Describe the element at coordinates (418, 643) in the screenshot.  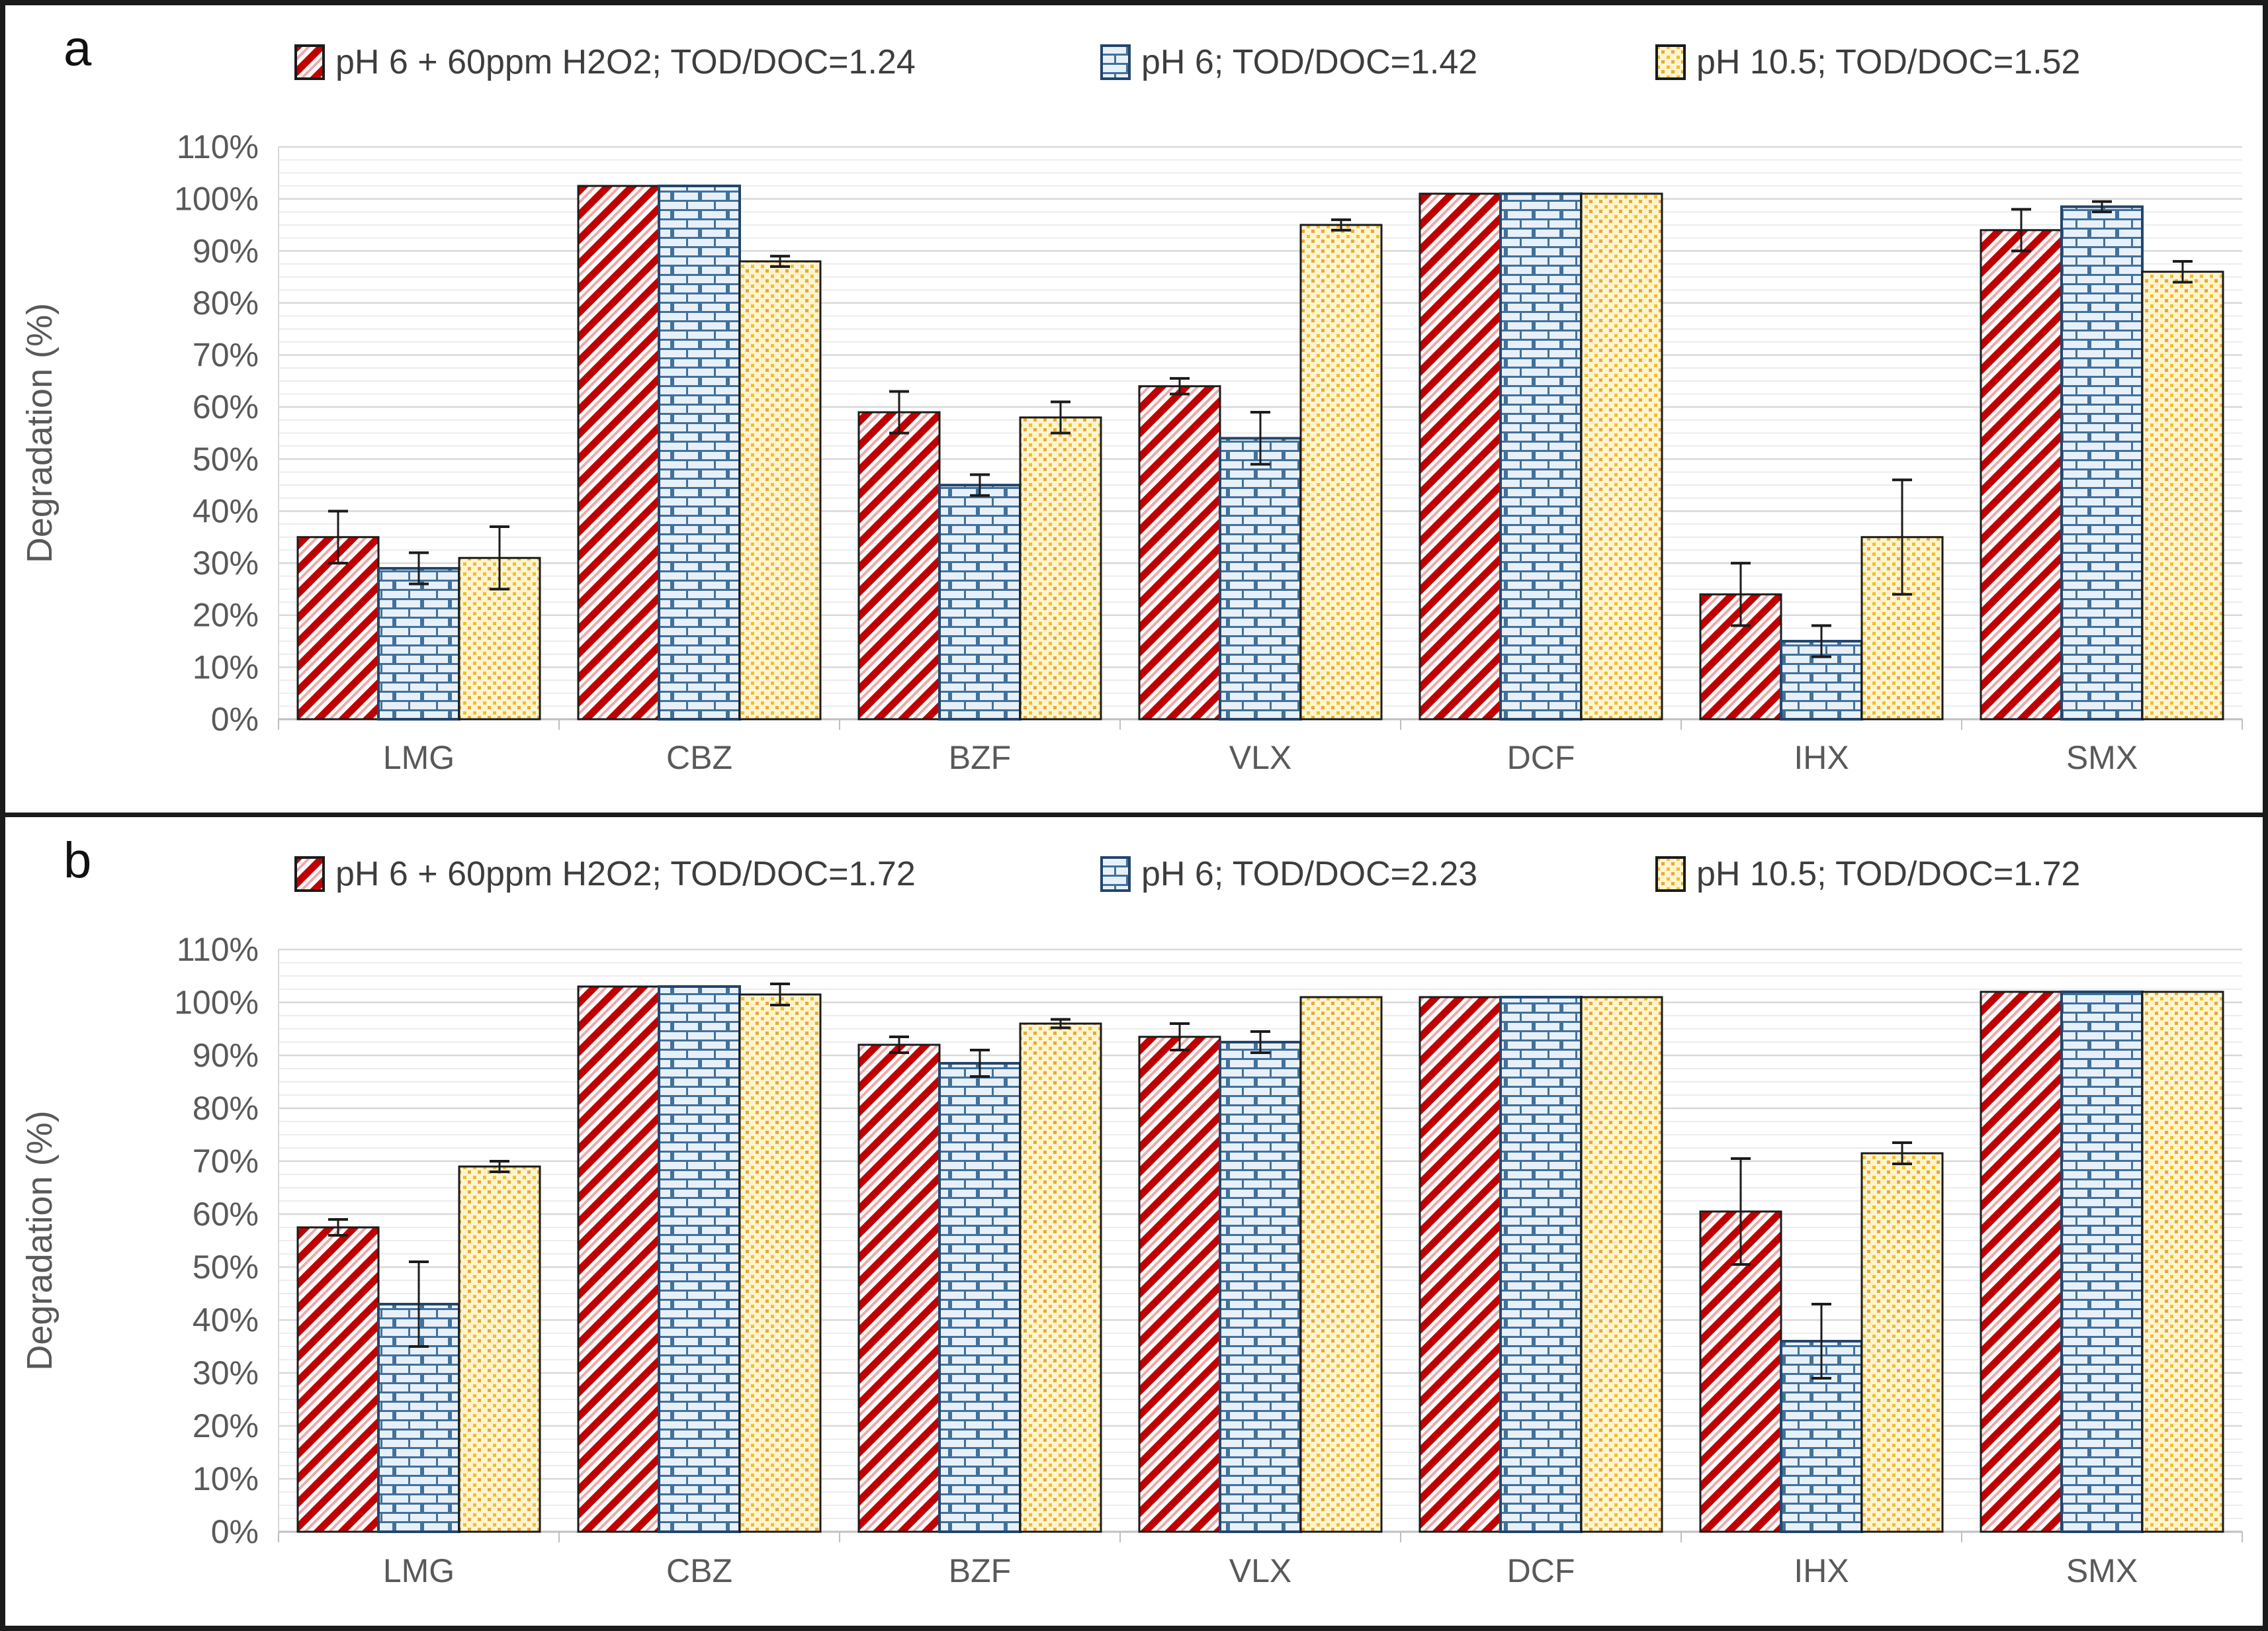
I see `bar-s2-LMG` at that location.